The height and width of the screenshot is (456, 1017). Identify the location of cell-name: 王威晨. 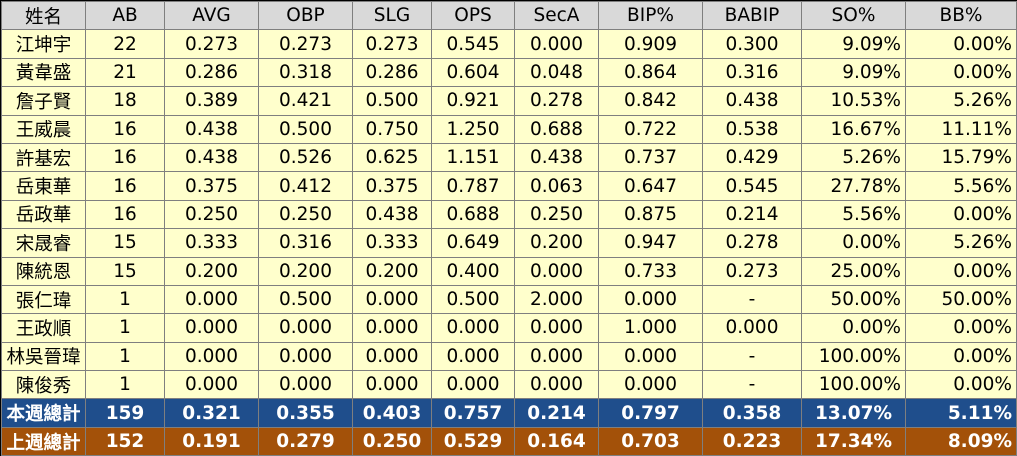
(43, 129).